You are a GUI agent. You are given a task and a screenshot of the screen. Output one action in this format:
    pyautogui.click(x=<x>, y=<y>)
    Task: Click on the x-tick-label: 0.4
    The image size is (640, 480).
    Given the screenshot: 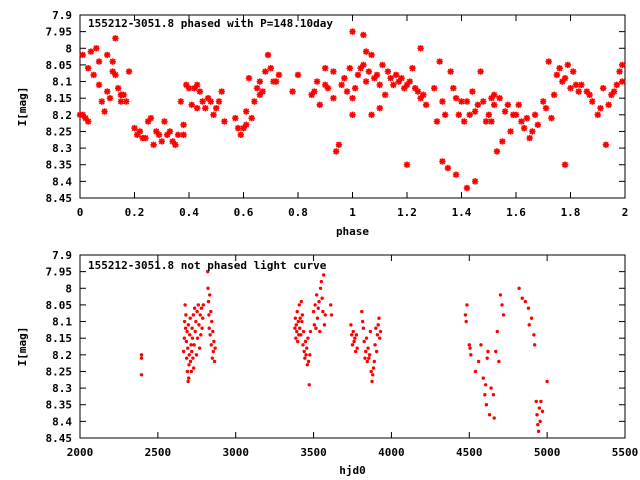 What is the action you would take?
    pyautogui.click(x=189, y=212)
    